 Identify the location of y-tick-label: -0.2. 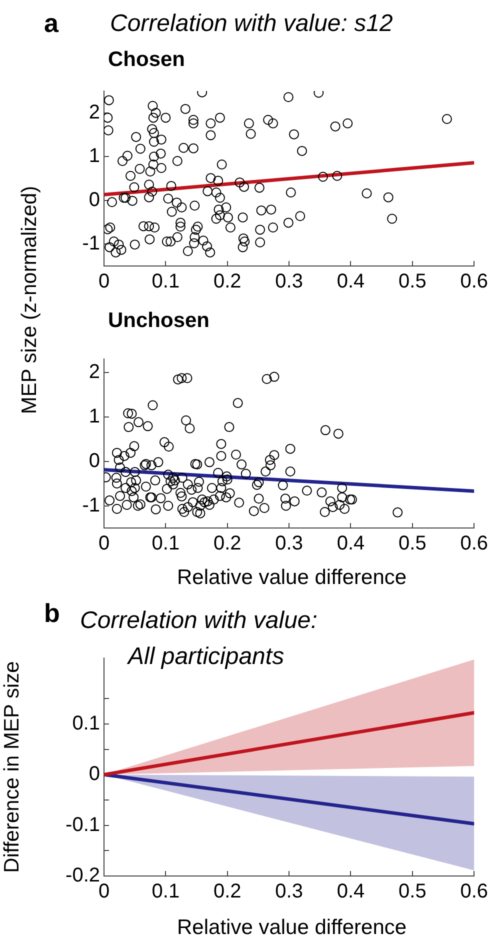
(83, 875).